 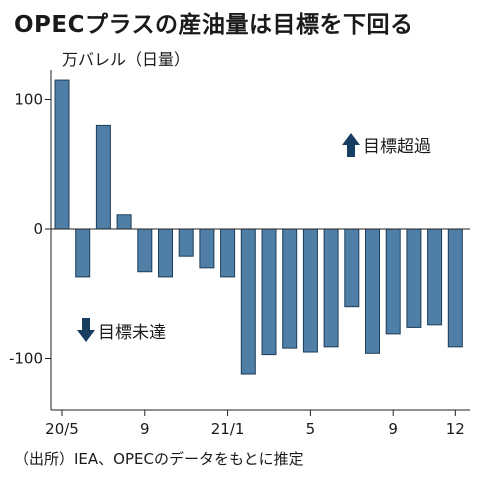 What do you see at coordinates (269, 292) in the screenshot?
I see `bar-21/3` at bounding box center [269, 292].